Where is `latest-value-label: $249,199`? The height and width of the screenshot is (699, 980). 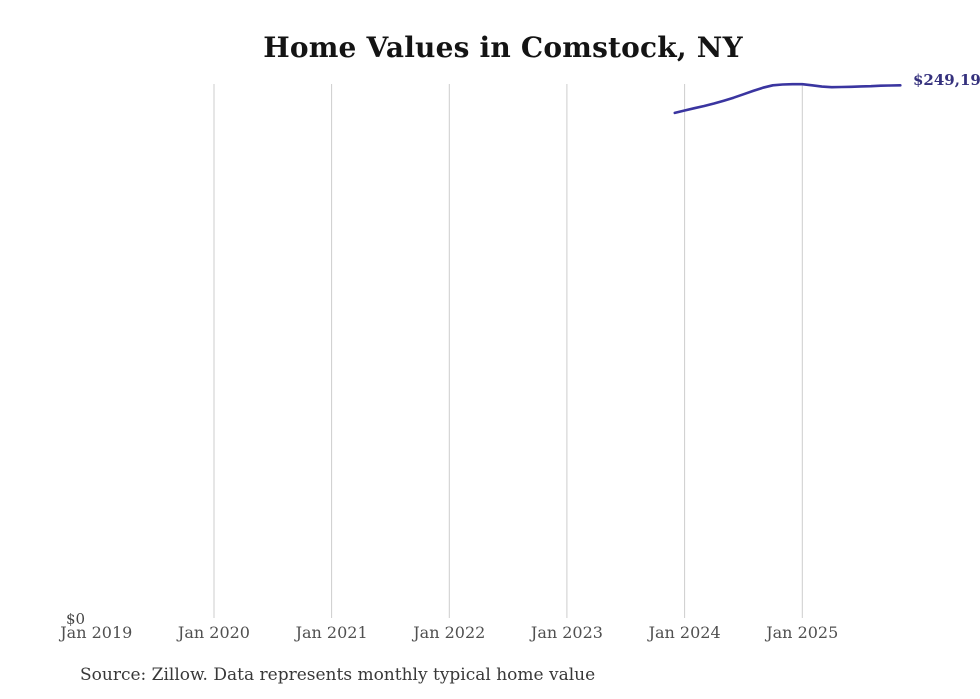
latest-value-label: $249,199 is located at coordinates (946, 80).